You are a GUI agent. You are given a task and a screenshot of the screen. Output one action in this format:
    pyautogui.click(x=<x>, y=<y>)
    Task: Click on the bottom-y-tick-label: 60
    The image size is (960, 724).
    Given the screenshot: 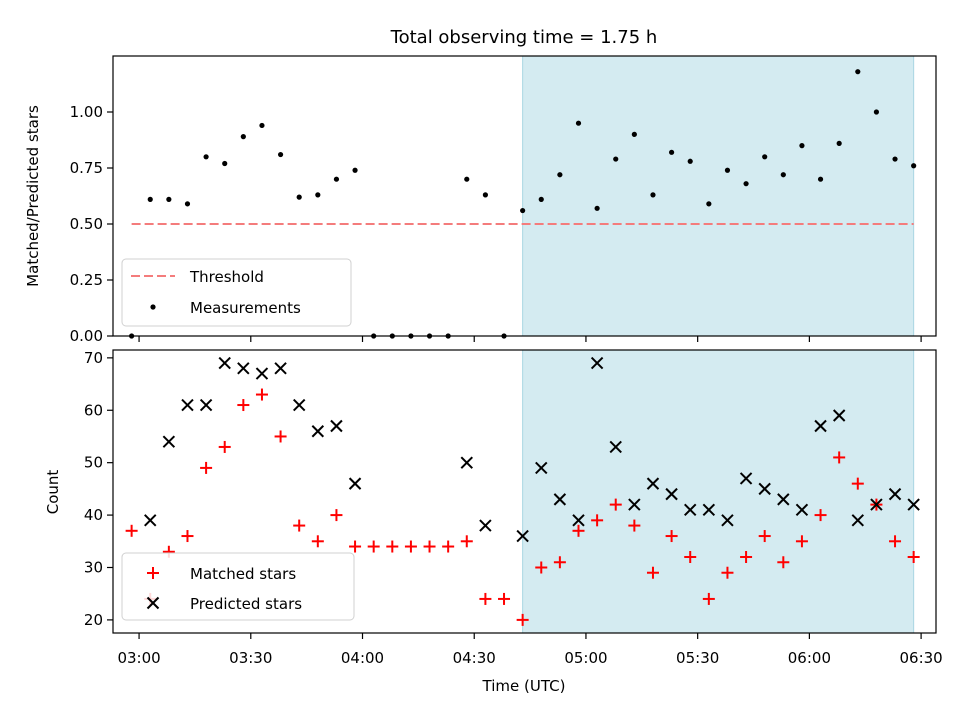 What is the action you would take?
    pyautogui.click(x=93, y=410)
    